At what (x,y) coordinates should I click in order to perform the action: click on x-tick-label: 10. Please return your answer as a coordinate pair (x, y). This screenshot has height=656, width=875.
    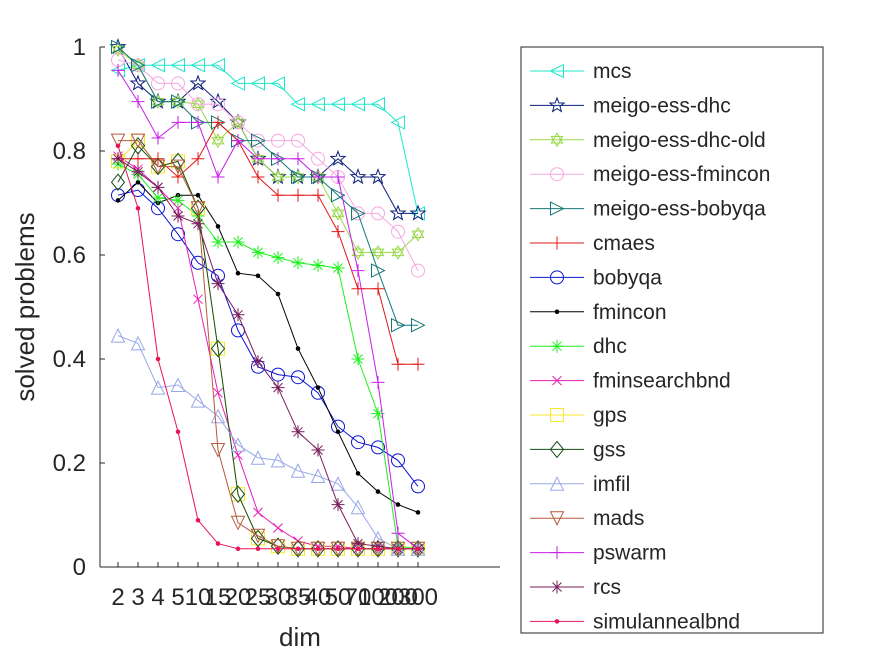
    Looking at the image, I should click on (198, 597).